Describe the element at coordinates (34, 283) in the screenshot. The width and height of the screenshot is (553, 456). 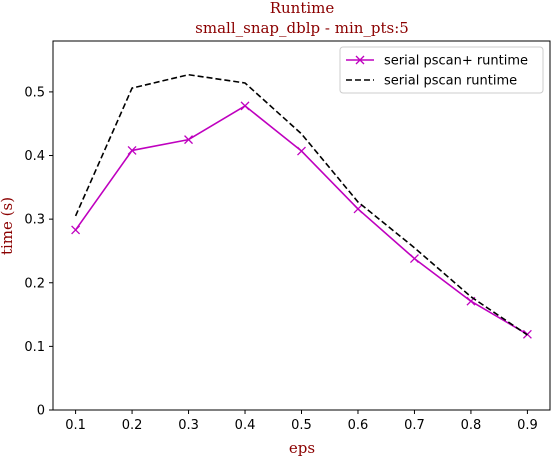
I see `y-tick-label: 0.2` at that location.